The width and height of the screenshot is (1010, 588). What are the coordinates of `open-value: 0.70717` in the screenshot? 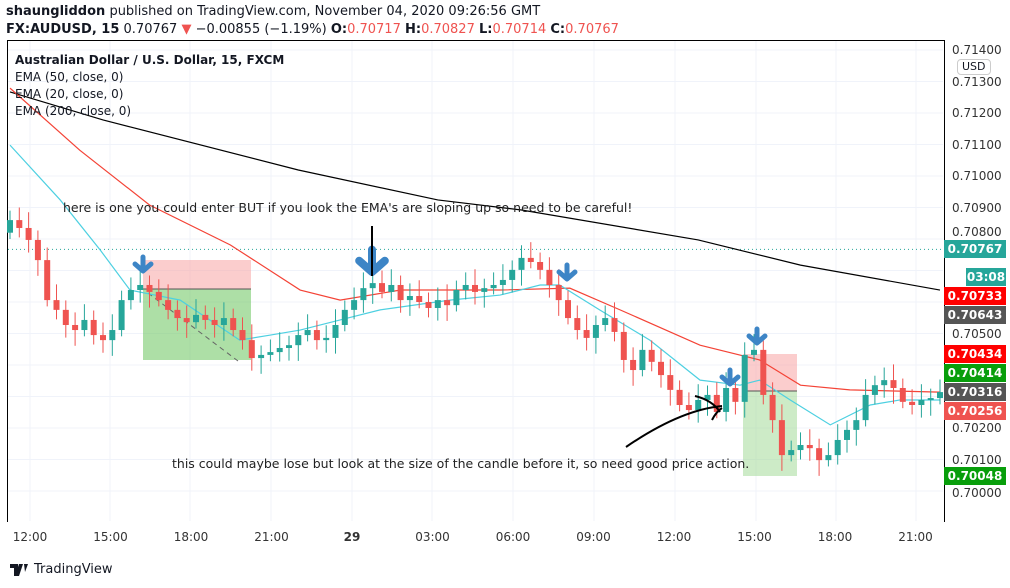 It's located at (374, 29).